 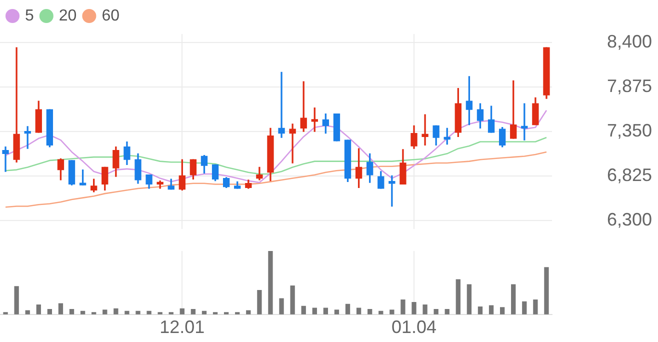 What do you see at coordinates (67, 15) in the screenshot?
I see `legend-label: 20` at bounding box center [67, 15].